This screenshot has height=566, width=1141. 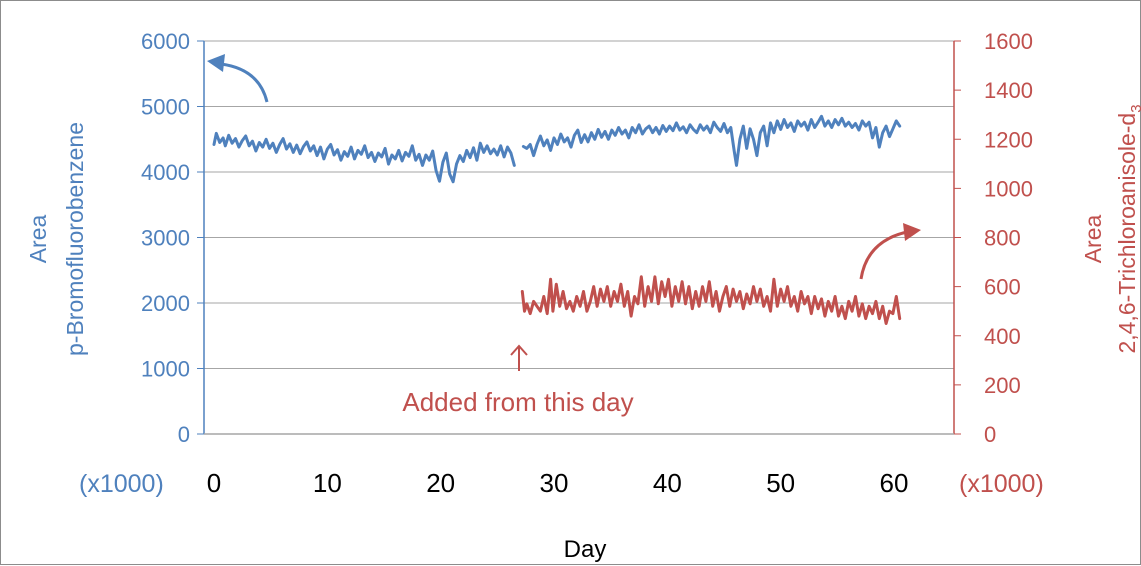 I want to click on x-tick-label: 0, so click(x=214, y=483).